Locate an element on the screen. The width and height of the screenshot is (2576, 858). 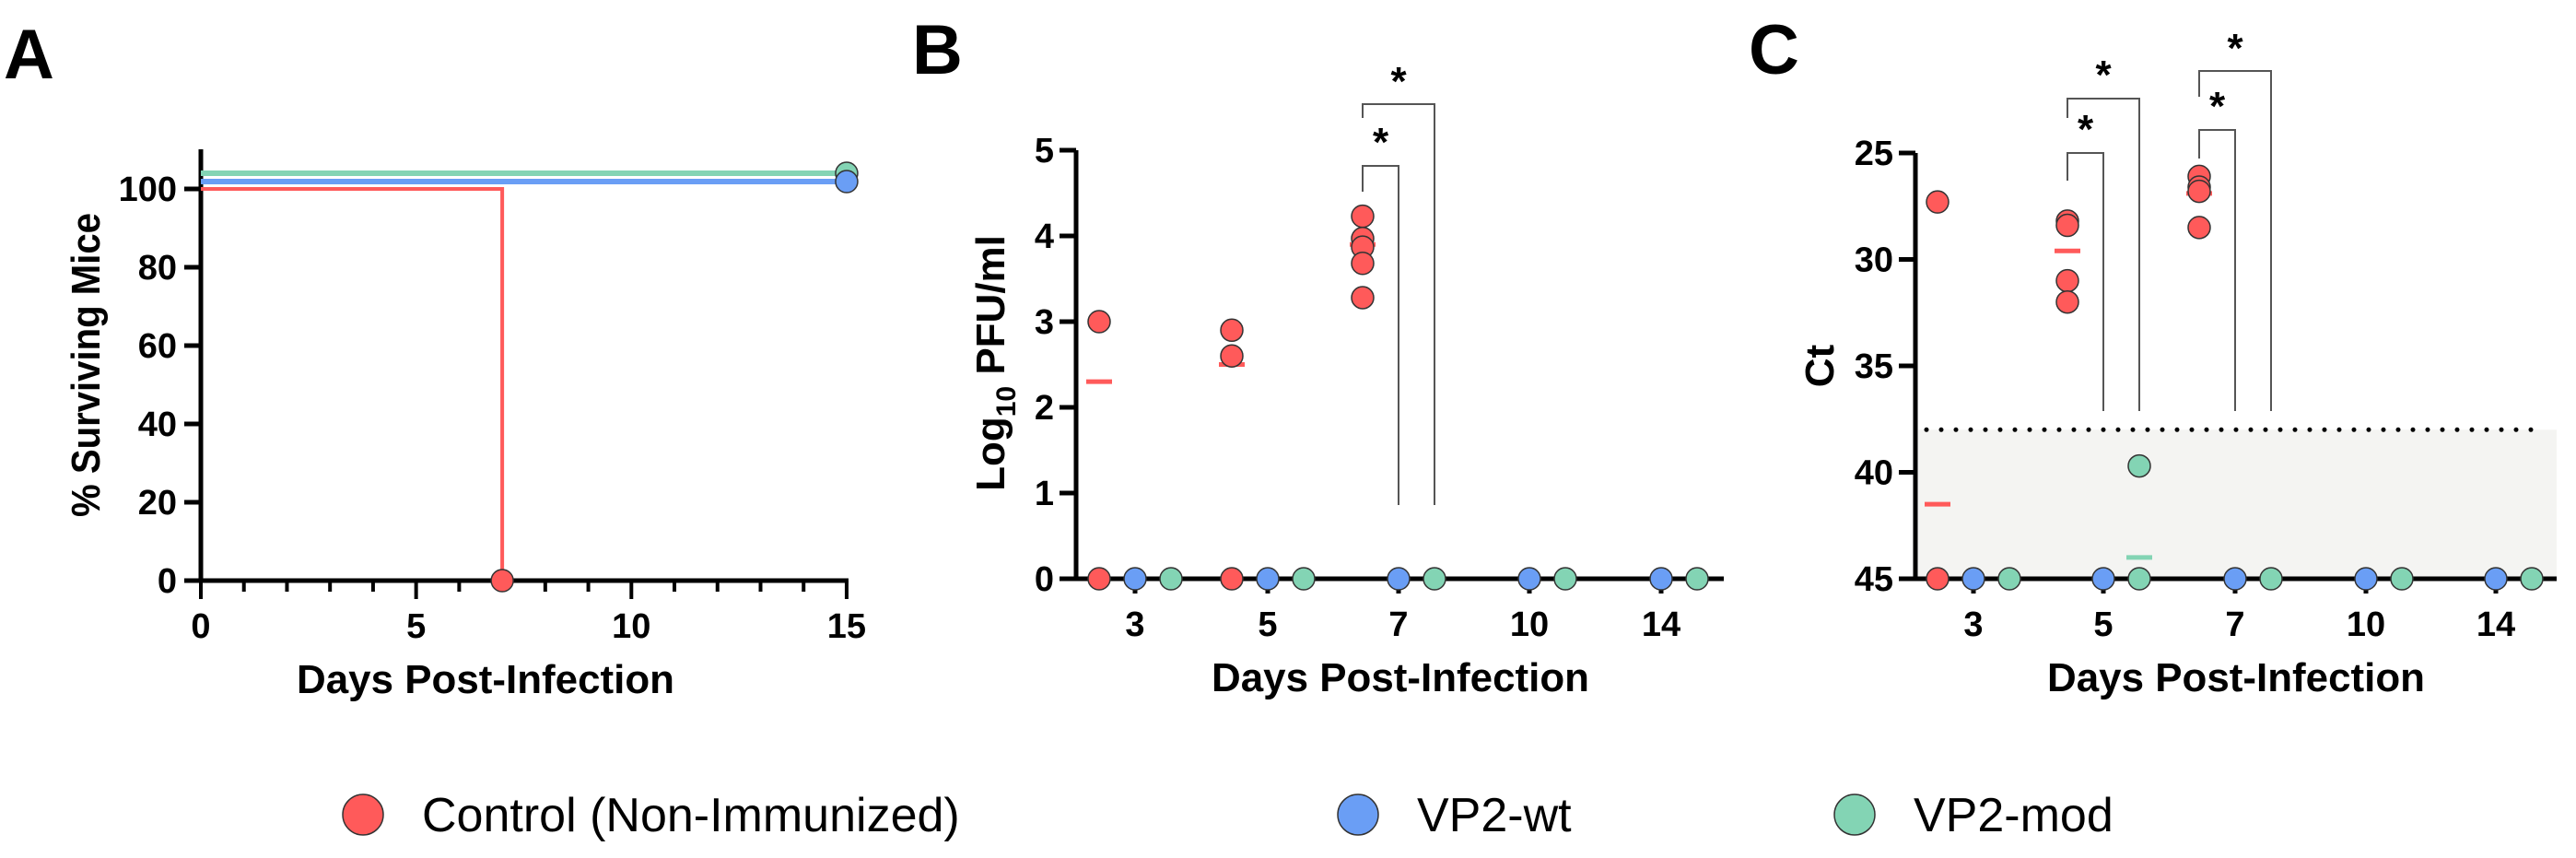
y-tick-label: 2 is located at coordinates (1044, 409).